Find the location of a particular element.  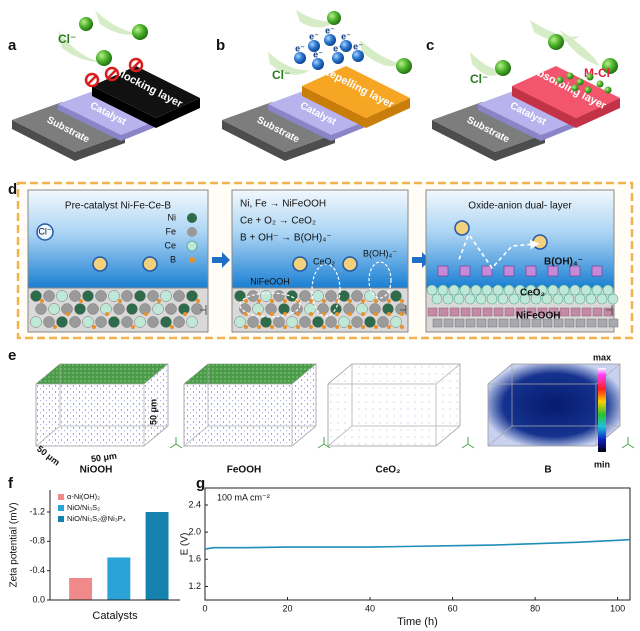

legend-marker is located at coordinates (192, 232).